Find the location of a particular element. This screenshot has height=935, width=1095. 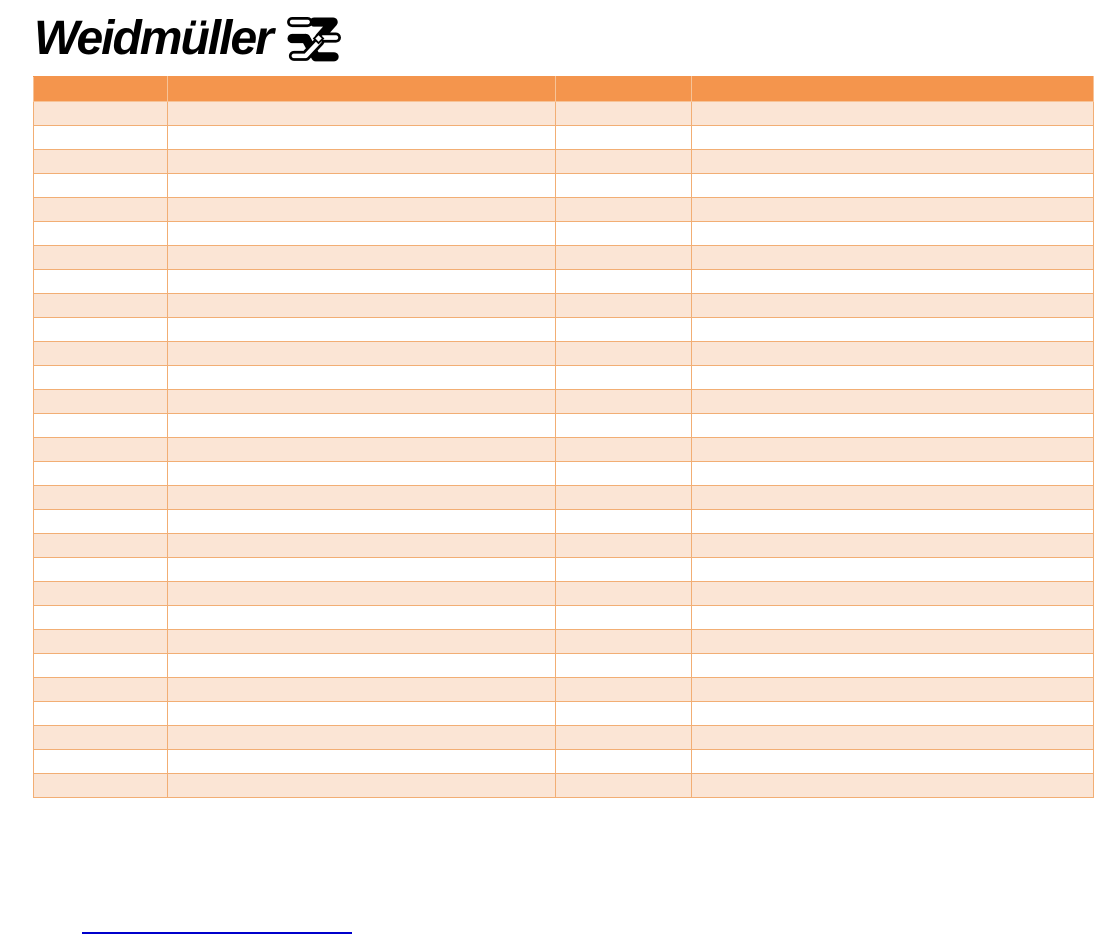

weidmueller-w-mark-icon is located at coordinates (313, 39).